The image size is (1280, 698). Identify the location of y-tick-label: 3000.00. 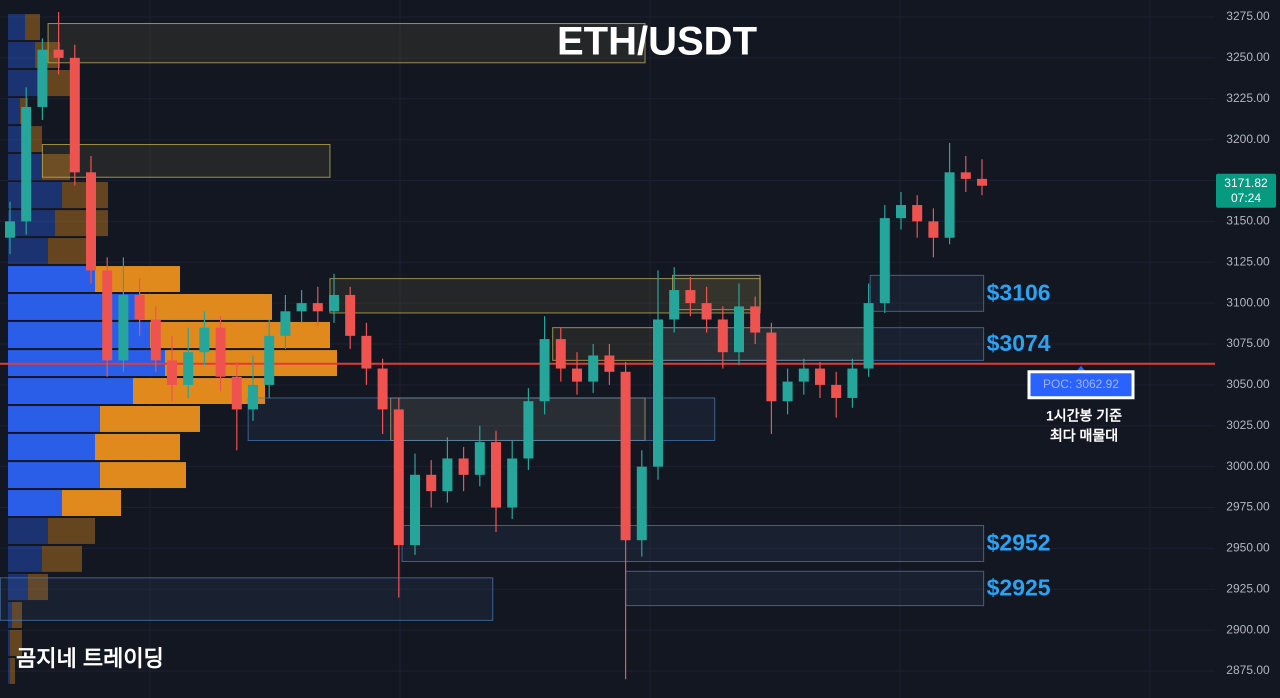
(1248, 466).